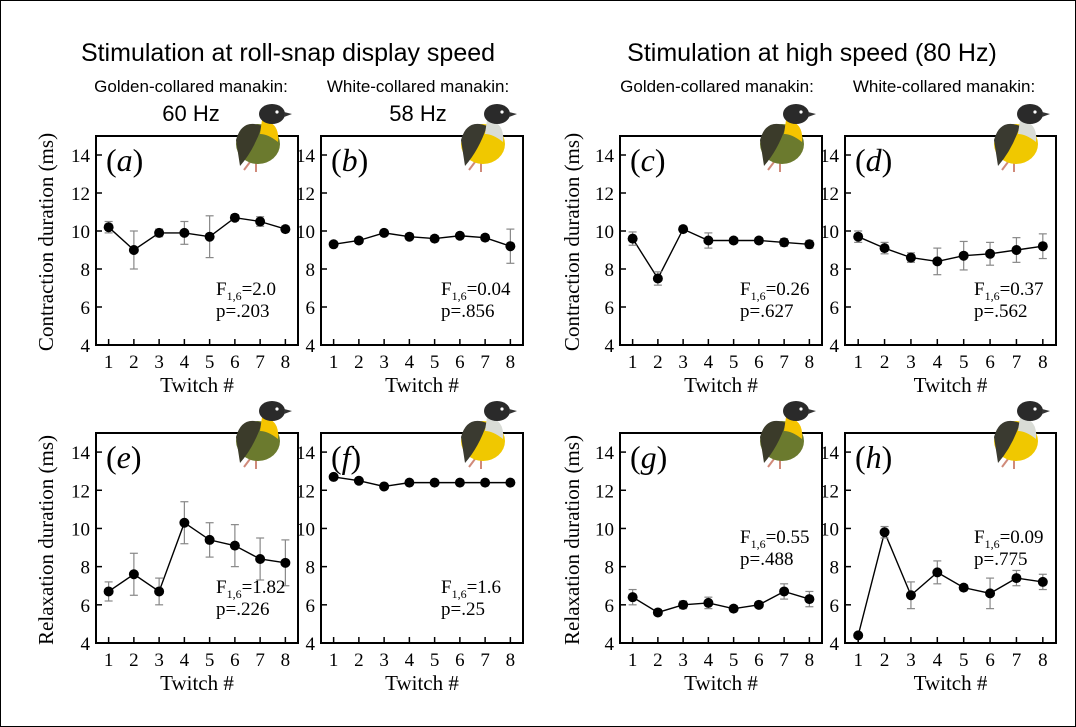 The image size is (1076, 727). I want to click on species-label-white-left: White-collared manakin:, so click(418, 86).